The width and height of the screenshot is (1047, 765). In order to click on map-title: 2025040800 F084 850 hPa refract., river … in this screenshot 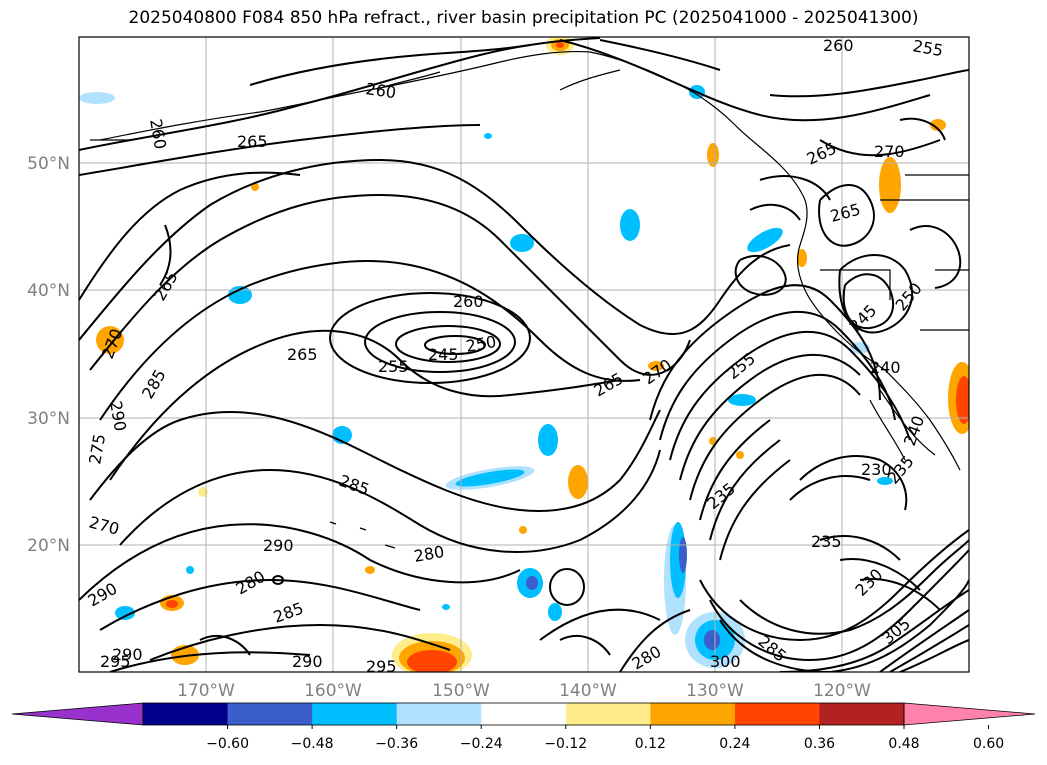, I will do `click(523, 18)`.